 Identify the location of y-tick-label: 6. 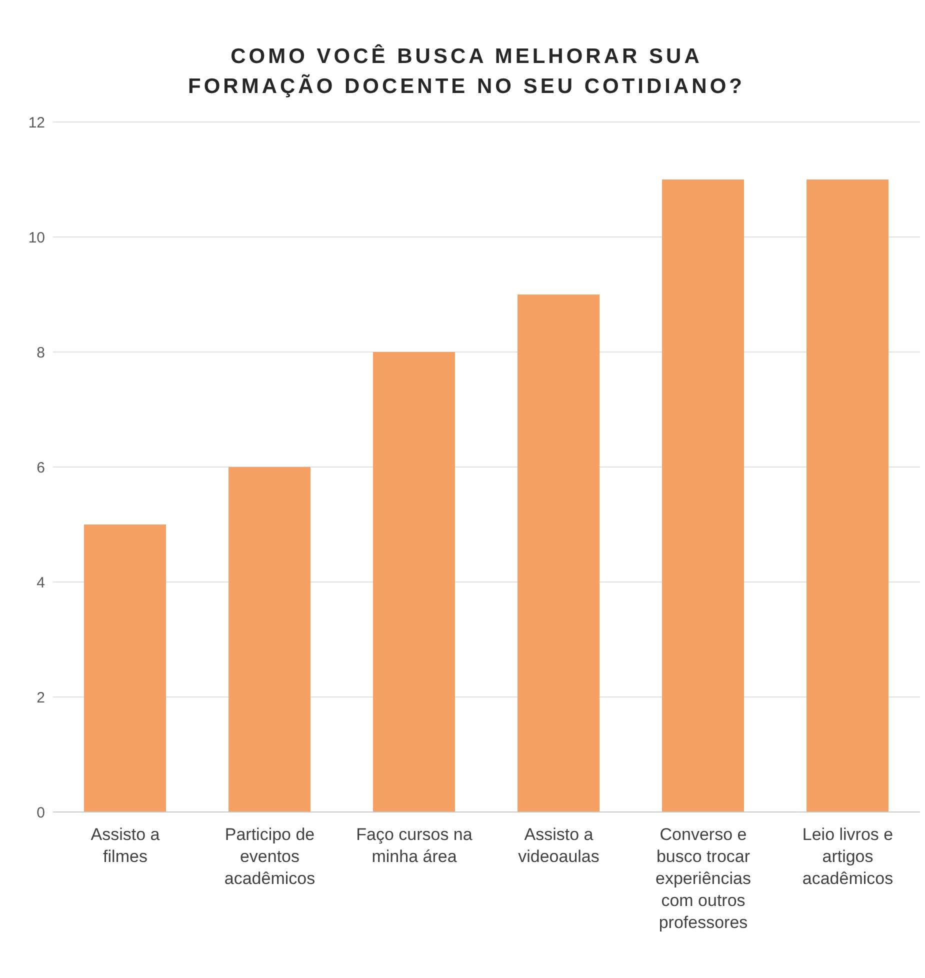
(40, 467).